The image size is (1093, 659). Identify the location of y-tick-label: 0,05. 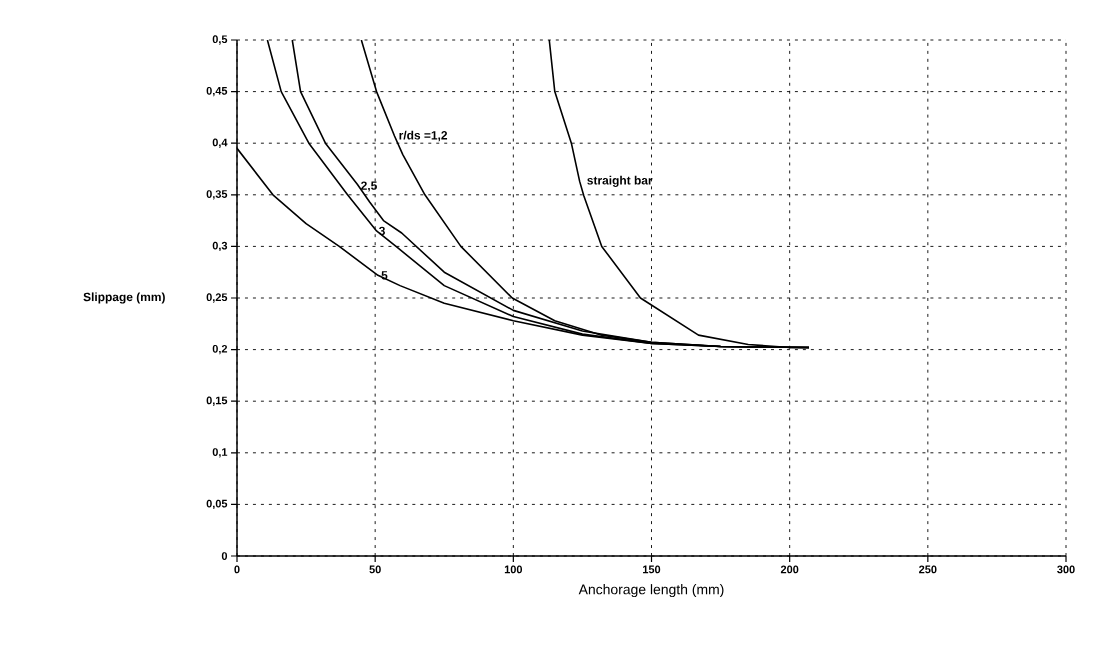
(217, 504).